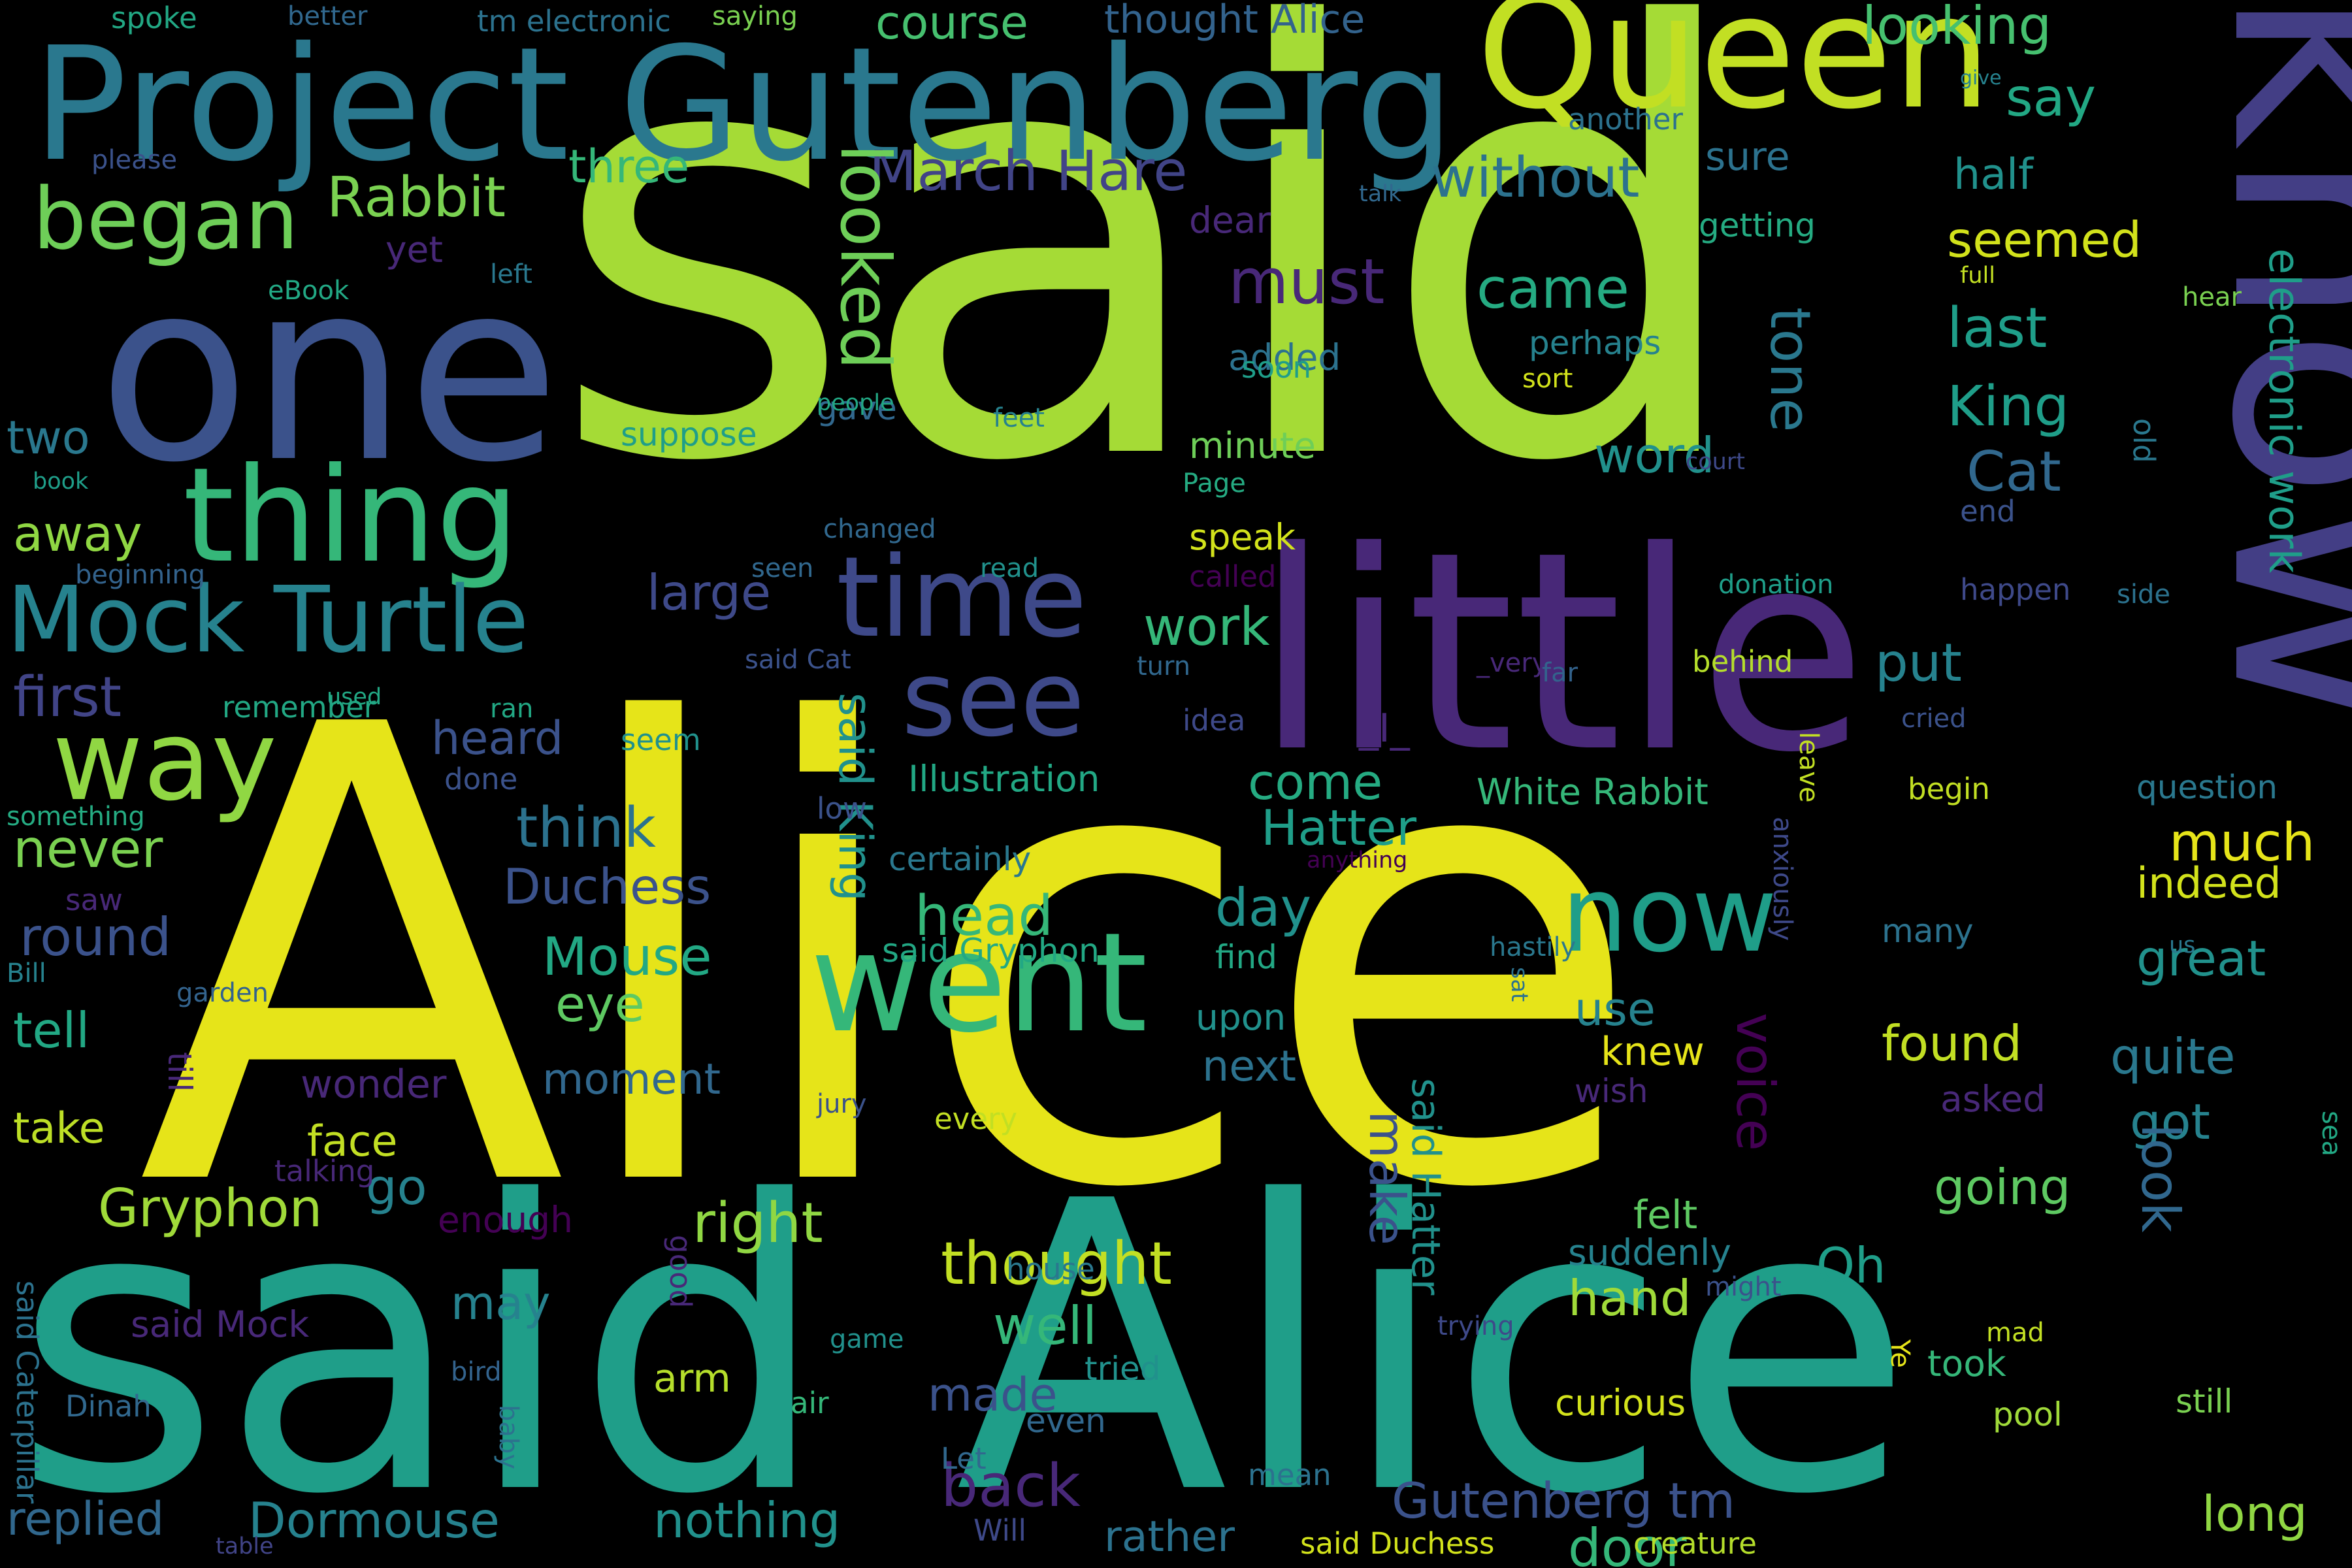  I want to click on word-leave: leave, so click(1808, 767).